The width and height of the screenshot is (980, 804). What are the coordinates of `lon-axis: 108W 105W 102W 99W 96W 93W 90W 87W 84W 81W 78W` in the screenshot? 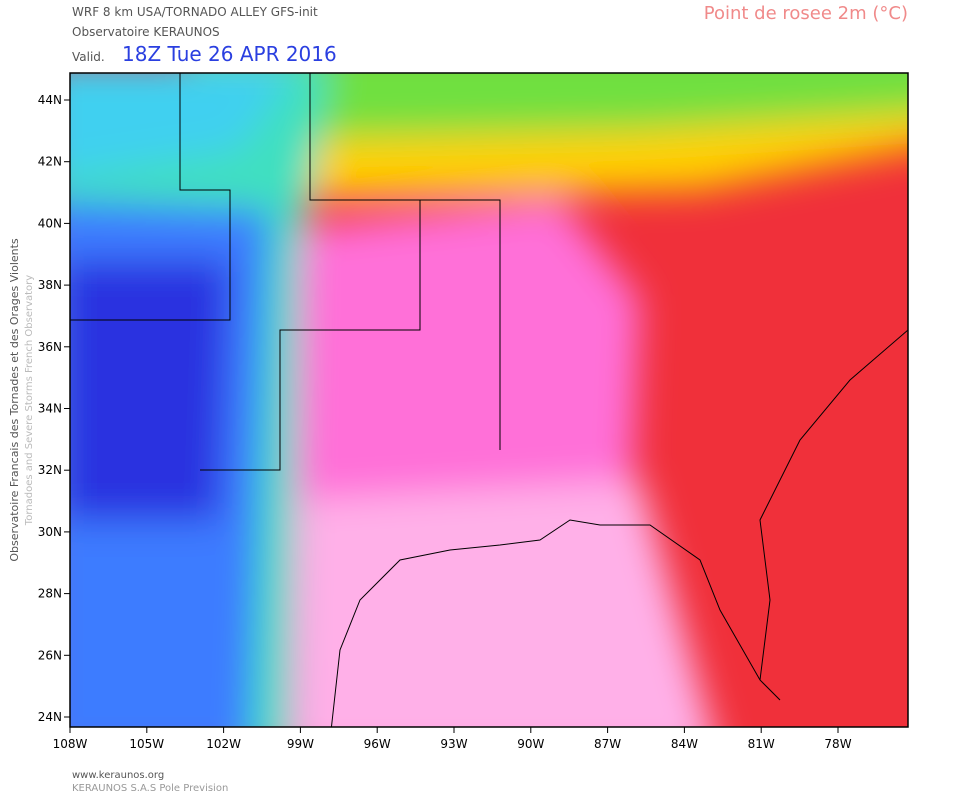 It's located at (452, 739).